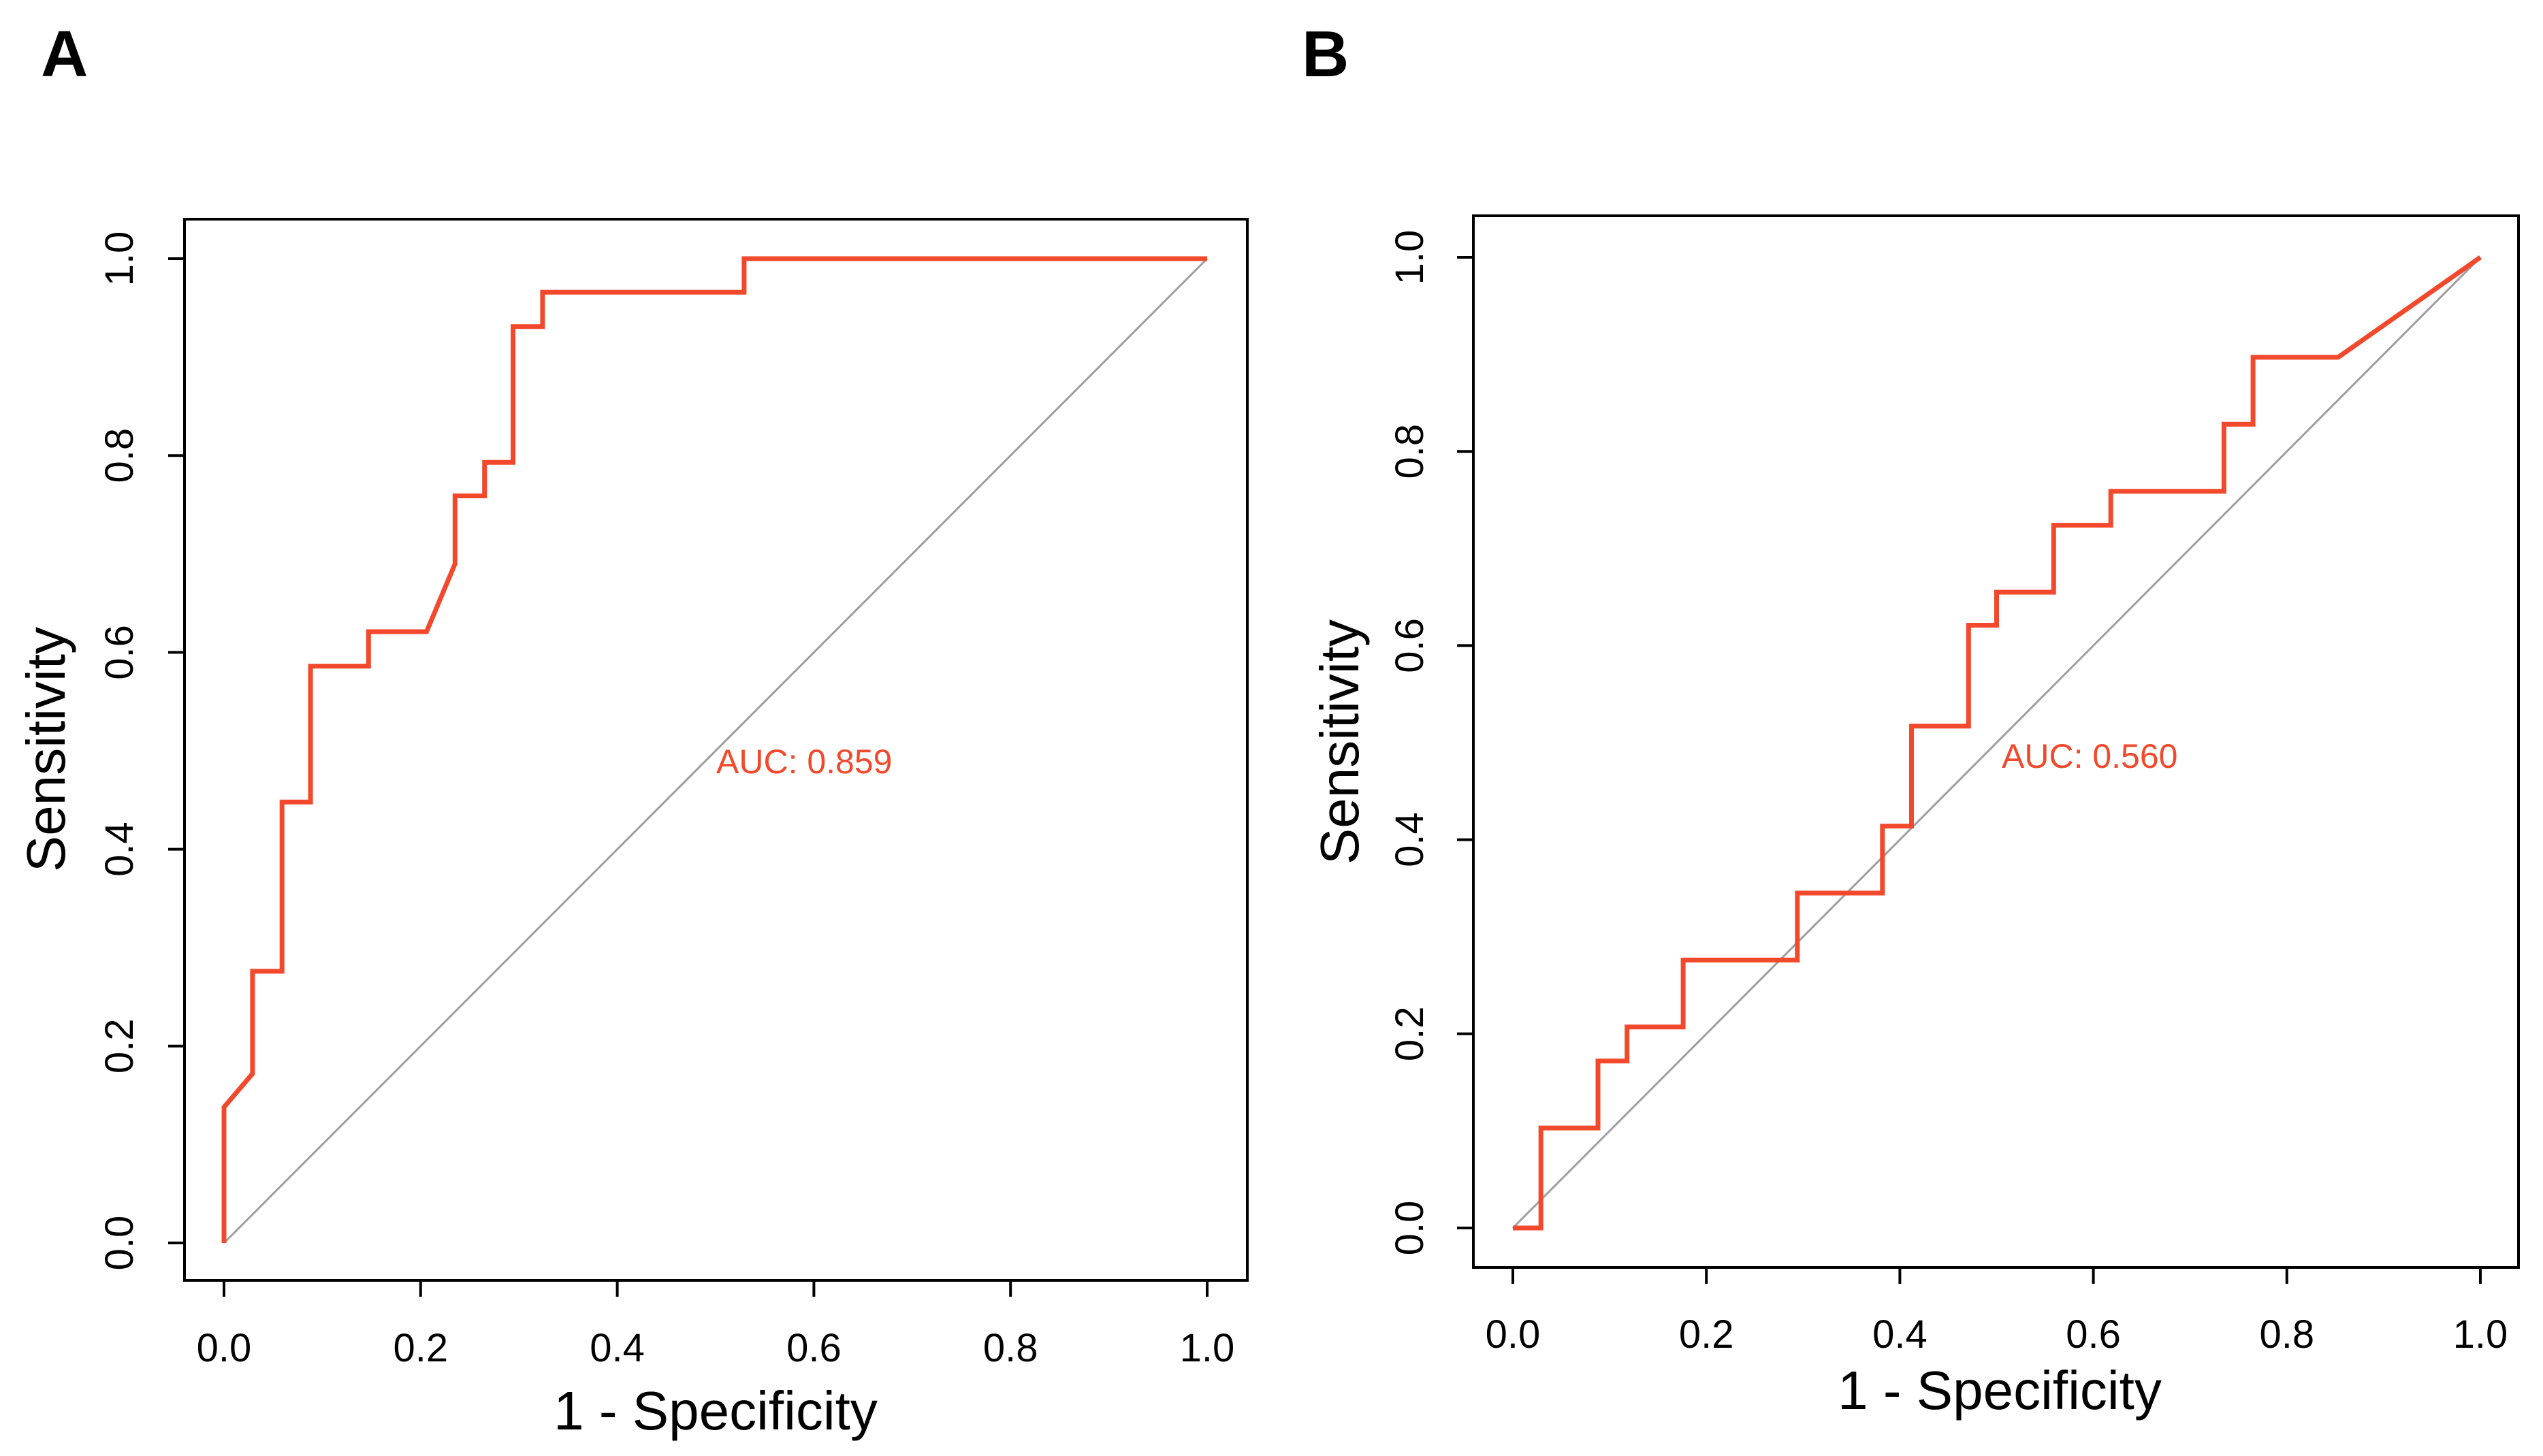 Image resolution: width=2543 pixels, height=1456 pixels. What do you see at coordinates (1339, 742) in the screenshot?
I see `y-axis-title-b: Sensitivity` at bounding box center [1339, 742].